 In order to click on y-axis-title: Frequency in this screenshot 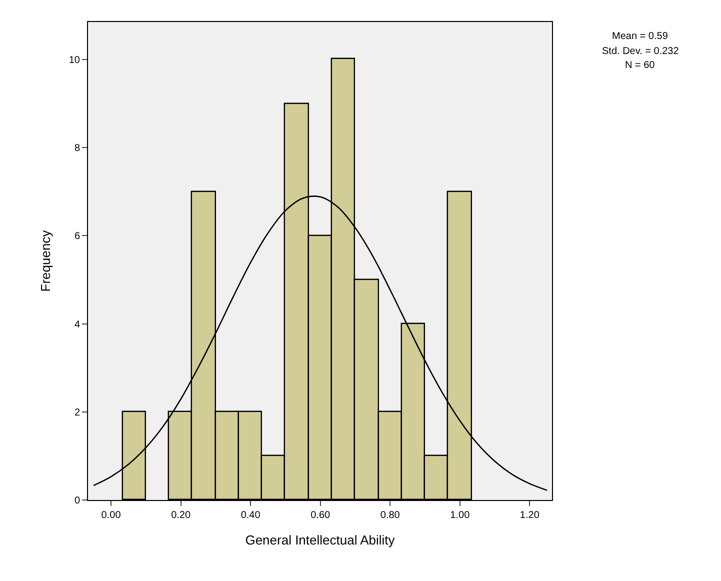, I will do `click(45, 261)`.